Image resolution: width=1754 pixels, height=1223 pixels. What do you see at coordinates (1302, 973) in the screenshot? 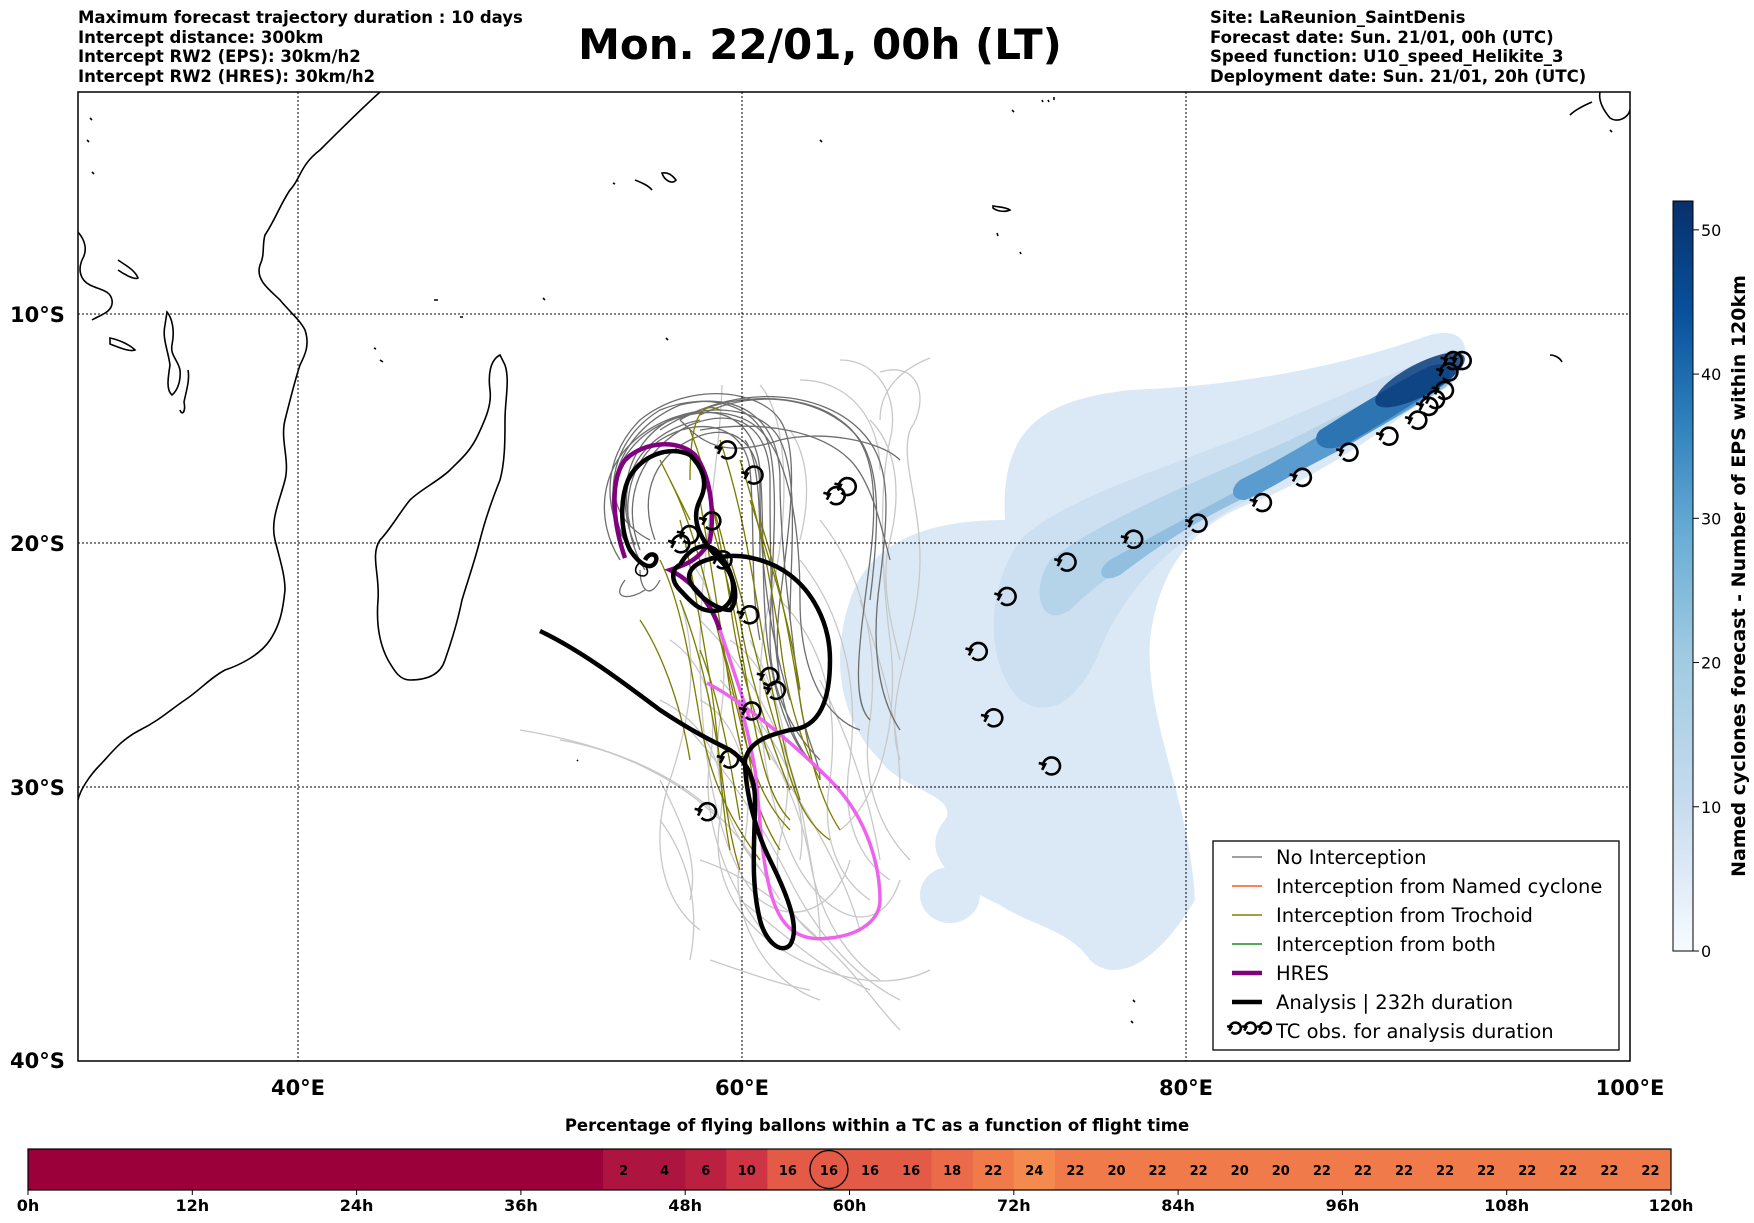
I see `legend-label: HRES` at bounding box center [1302, 973].